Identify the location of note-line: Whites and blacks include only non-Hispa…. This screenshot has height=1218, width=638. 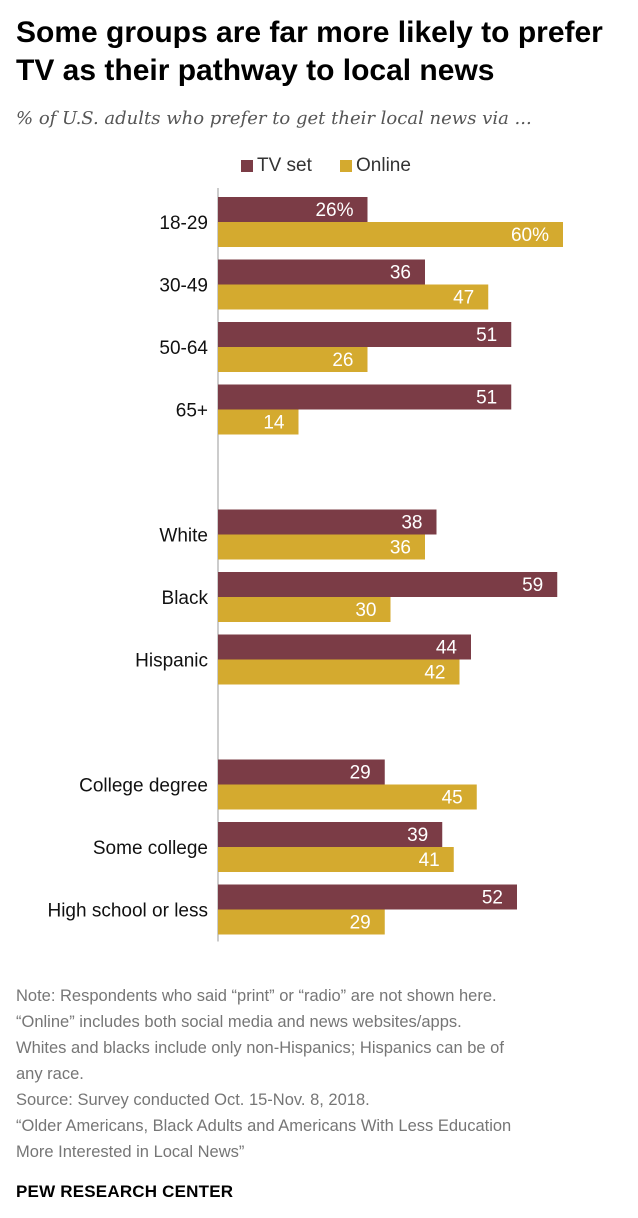
(260, 1048).